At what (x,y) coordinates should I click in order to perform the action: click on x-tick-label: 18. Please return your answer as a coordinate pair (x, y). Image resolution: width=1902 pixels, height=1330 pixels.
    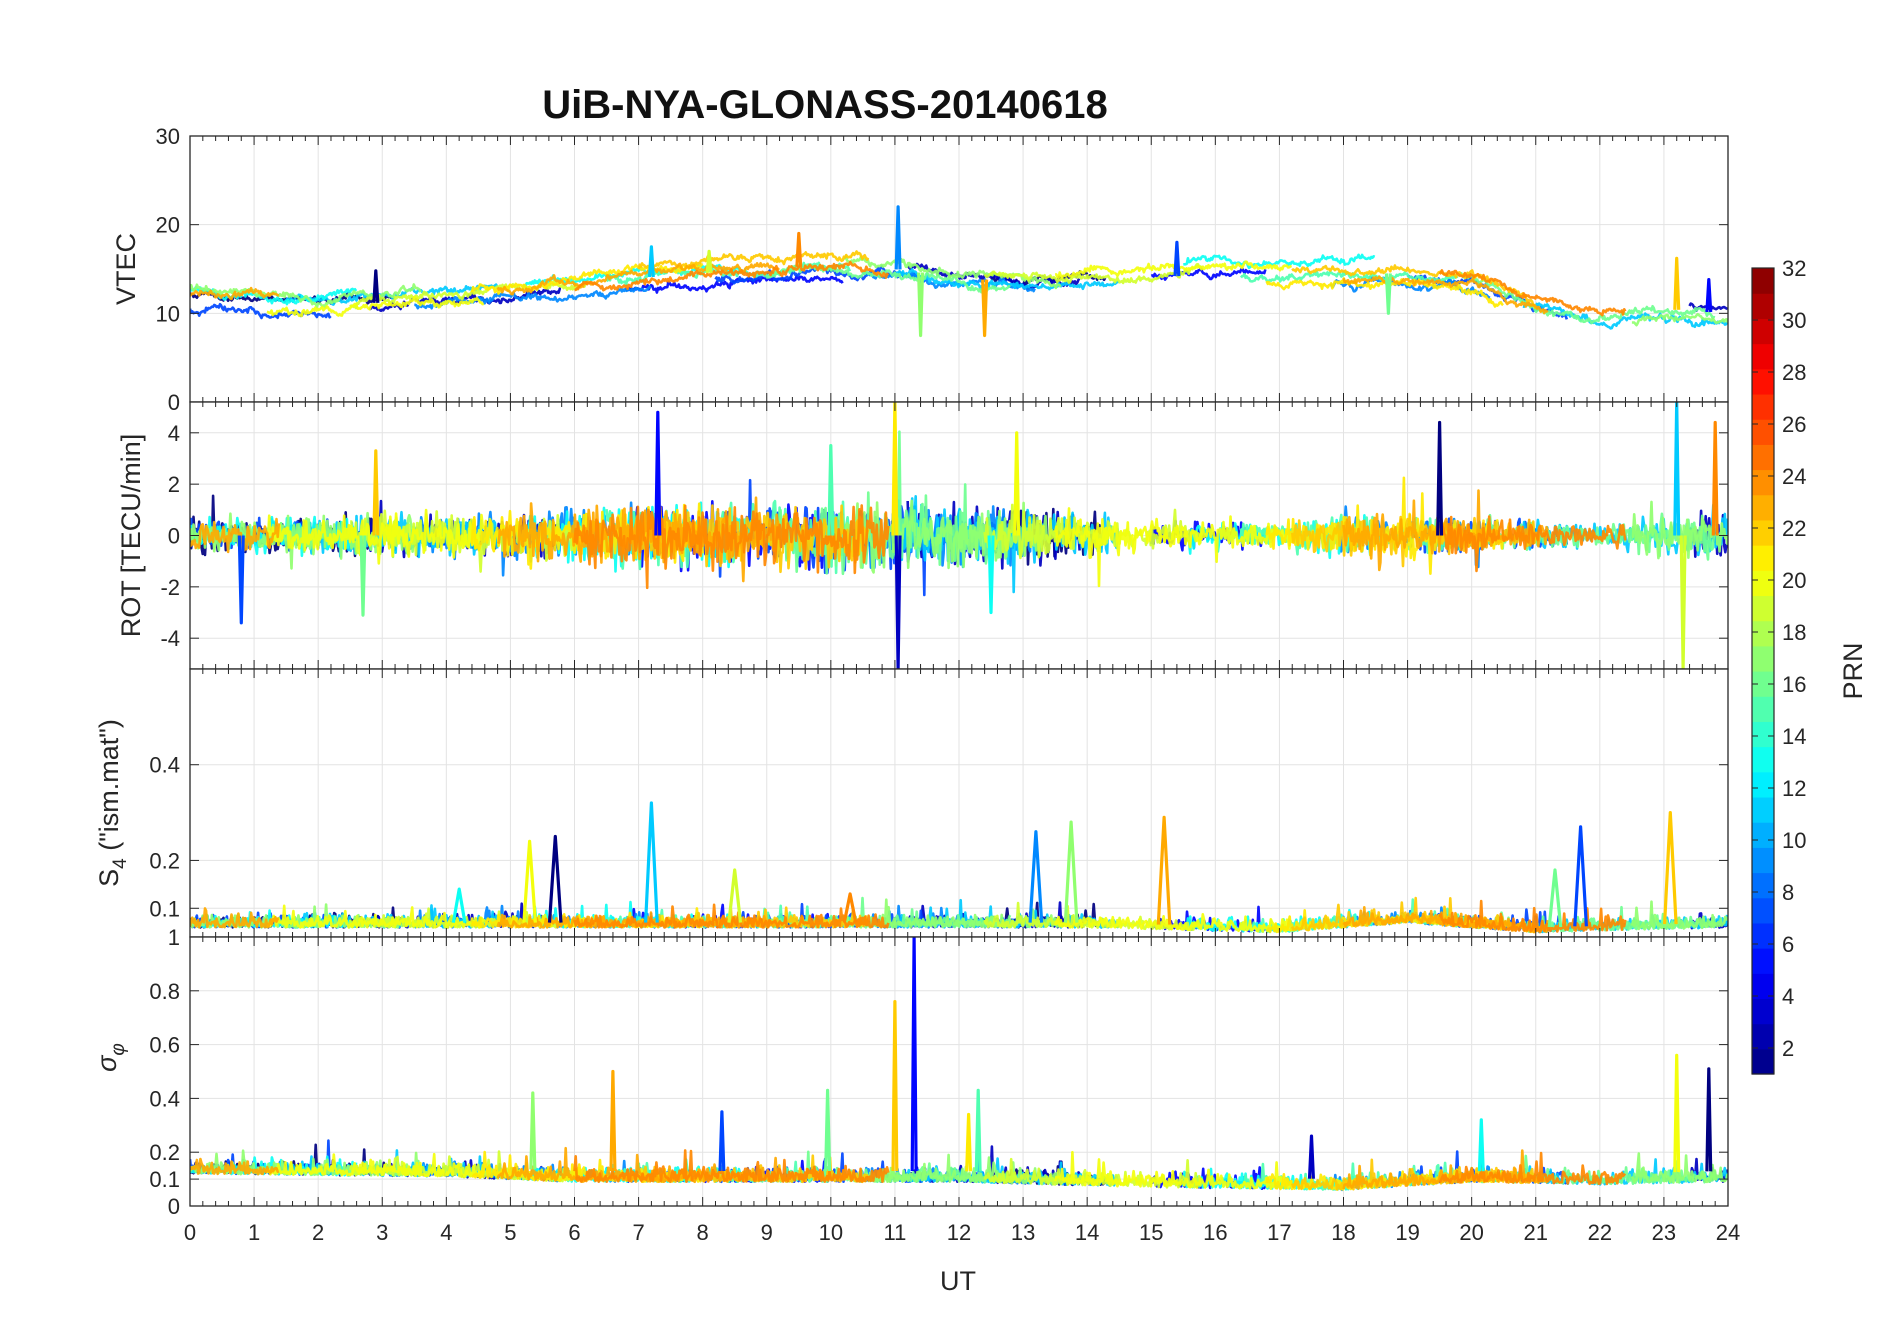
    Looking at the image, I should click on (1343, 1232).